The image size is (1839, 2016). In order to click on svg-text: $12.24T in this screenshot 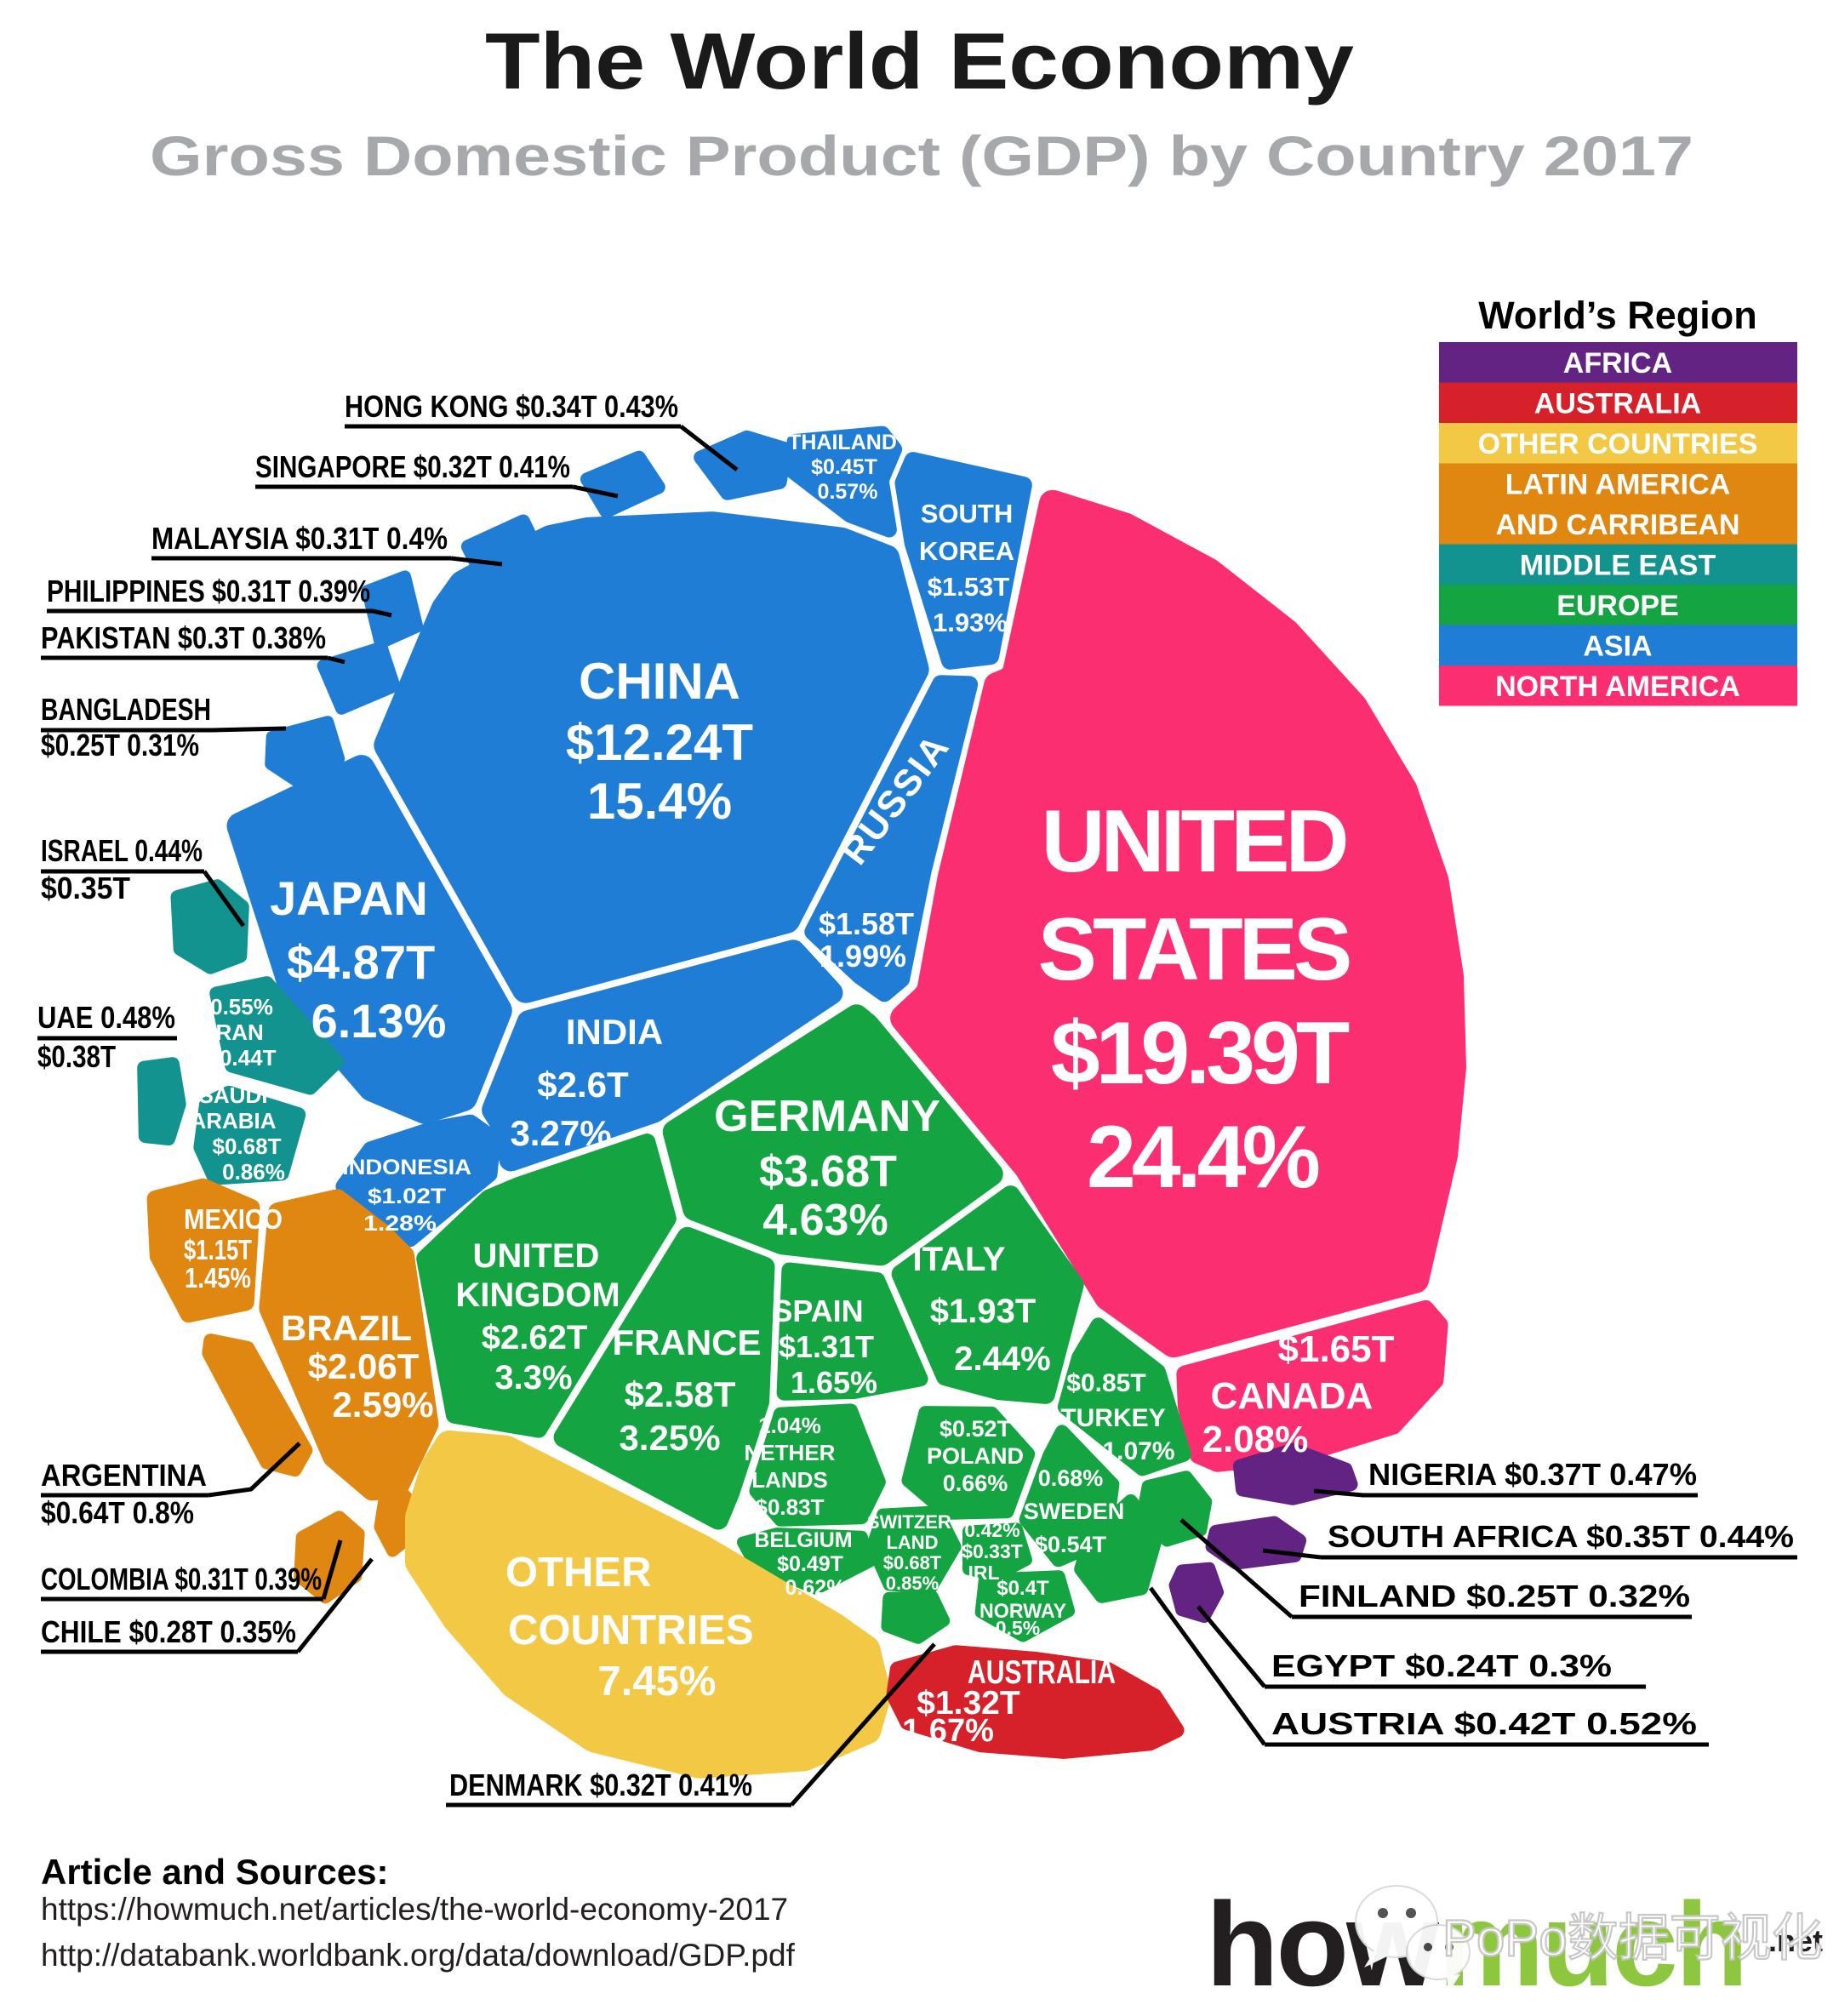, I will do `click(659, 742)`.